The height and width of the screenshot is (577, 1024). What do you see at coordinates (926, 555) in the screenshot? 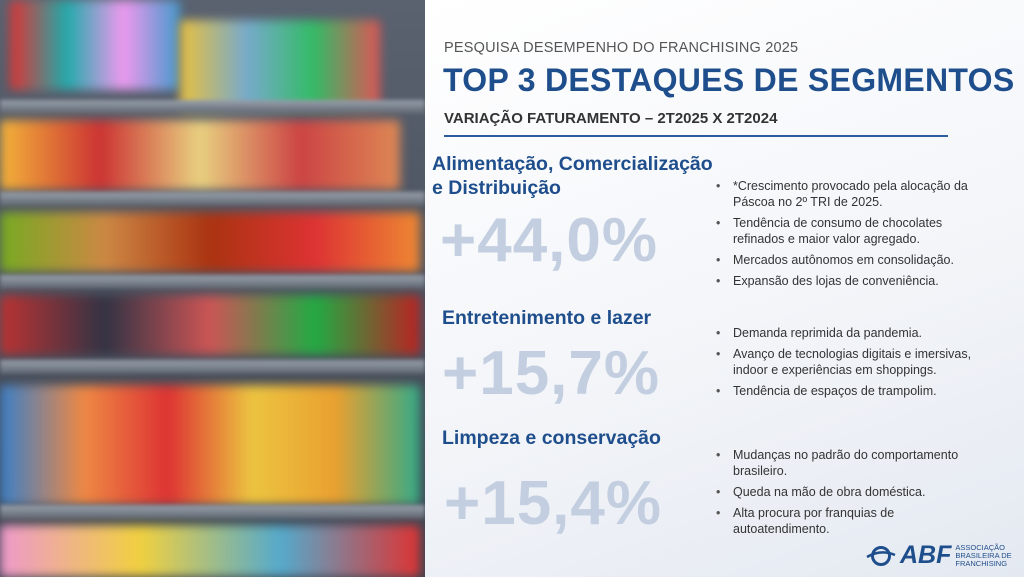
I see `logo-mark: ABF` at bounding box center [926, 555].